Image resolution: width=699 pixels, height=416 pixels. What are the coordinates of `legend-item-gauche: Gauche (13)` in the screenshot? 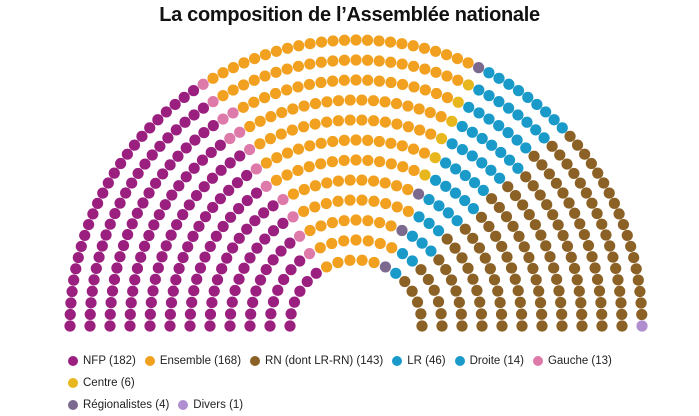 It's located at (572, 361).